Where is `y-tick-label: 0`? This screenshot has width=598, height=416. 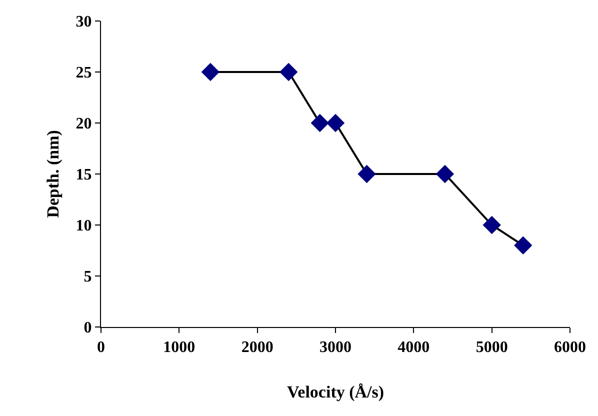 y-tick-label: 0 is located at coordinates (88, 328).